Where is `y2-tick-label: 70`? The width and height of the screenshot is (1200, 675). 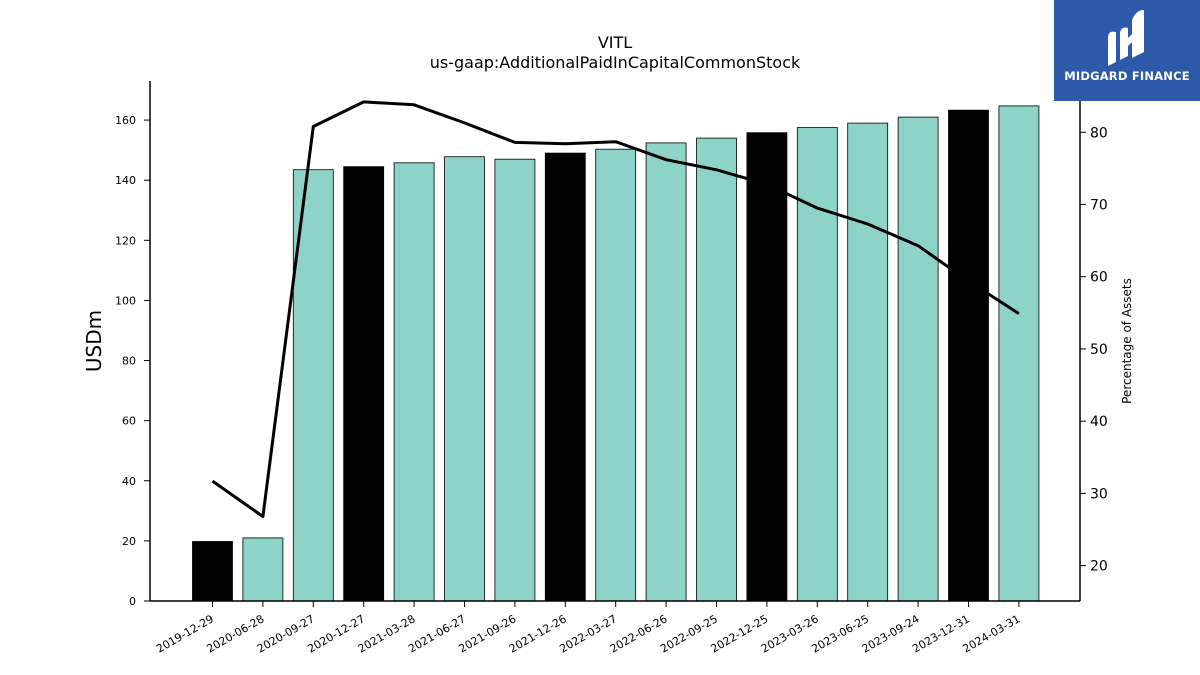 y2-tick-label: 70 is located at coordinates (1099, 206).